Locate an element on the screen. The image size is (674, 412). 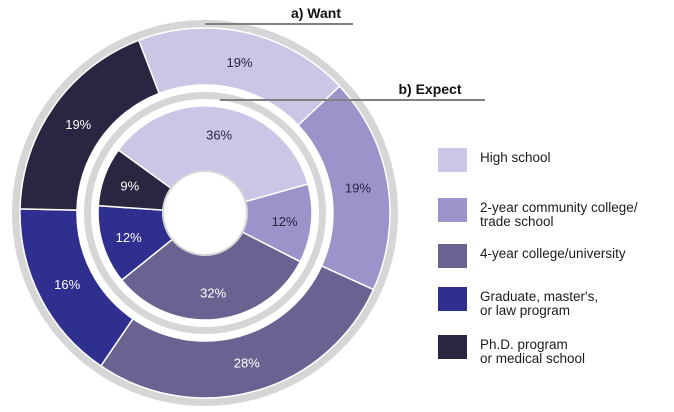
legend-label-graduate: Graduate, master's, or law program is located at coordinates (539, 302).